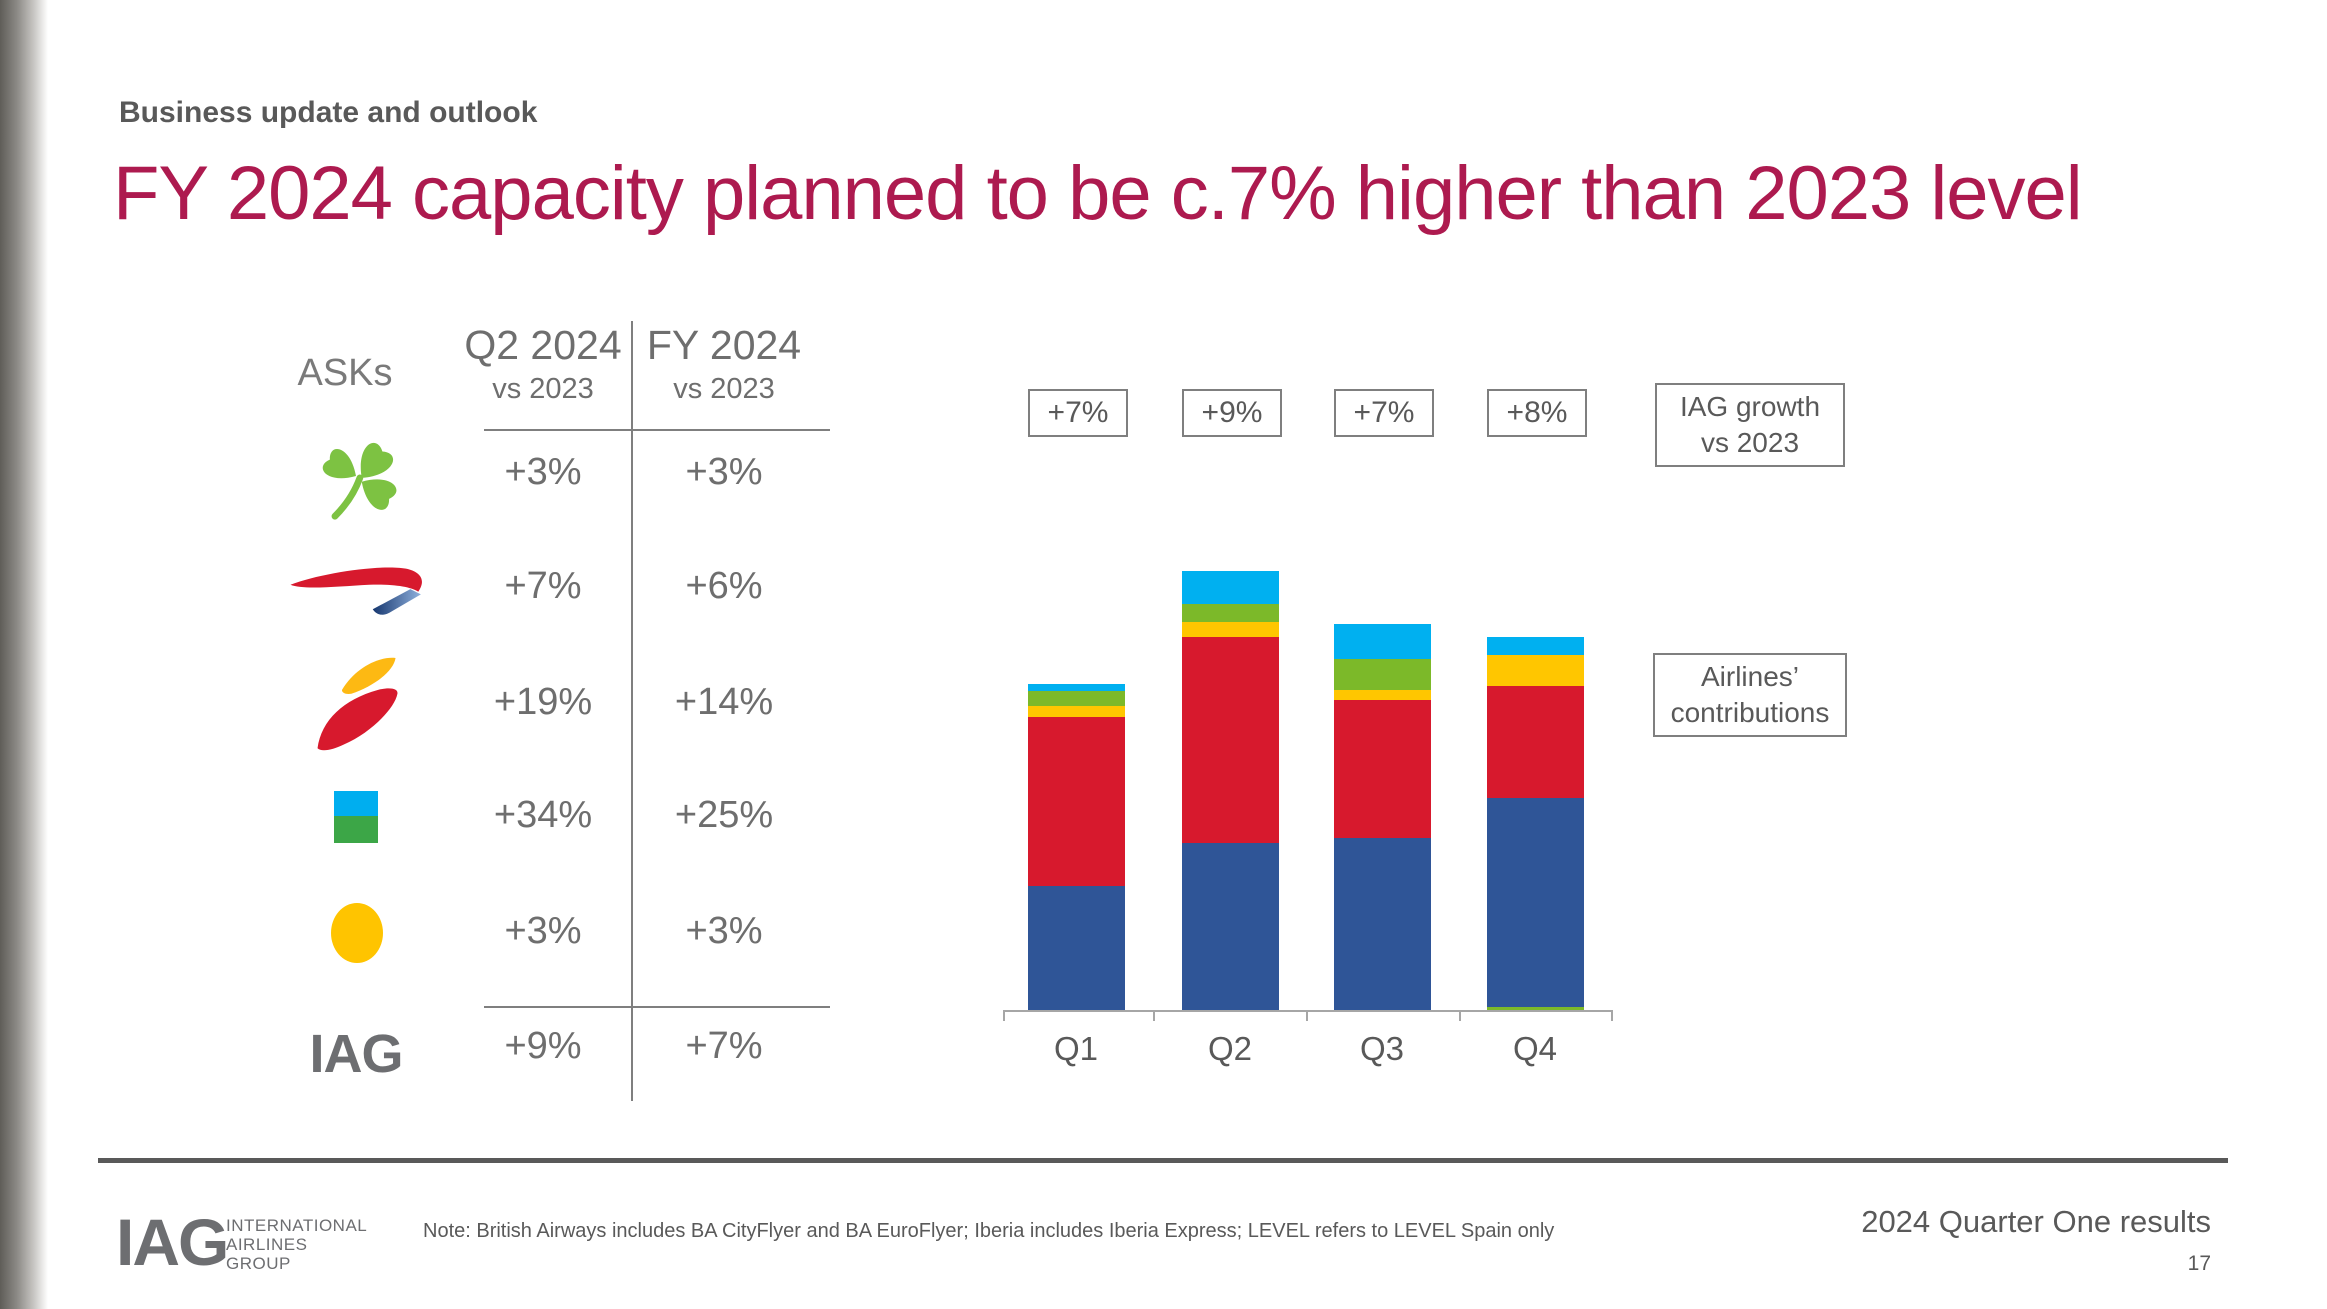 The image size is (2327, 1309). What do you see at coordinates (1230, 613) in the screenshot?
I see `bar-segment-aer_lingus-Q2` at bounding box center [1230, 613].